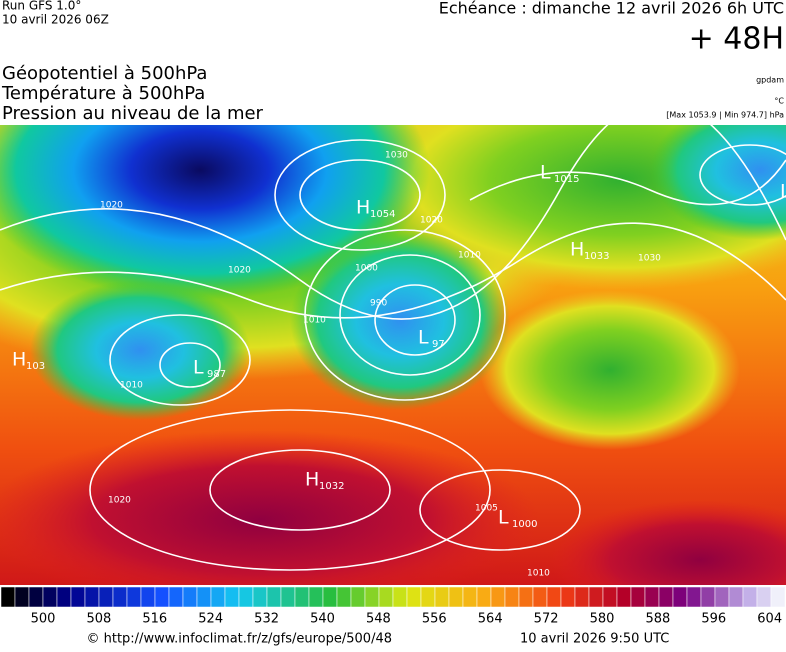  What do you see at coordinates (490, 619) in the screenshot?
I see `scale-label: 564` at bounding box center [490, 619].